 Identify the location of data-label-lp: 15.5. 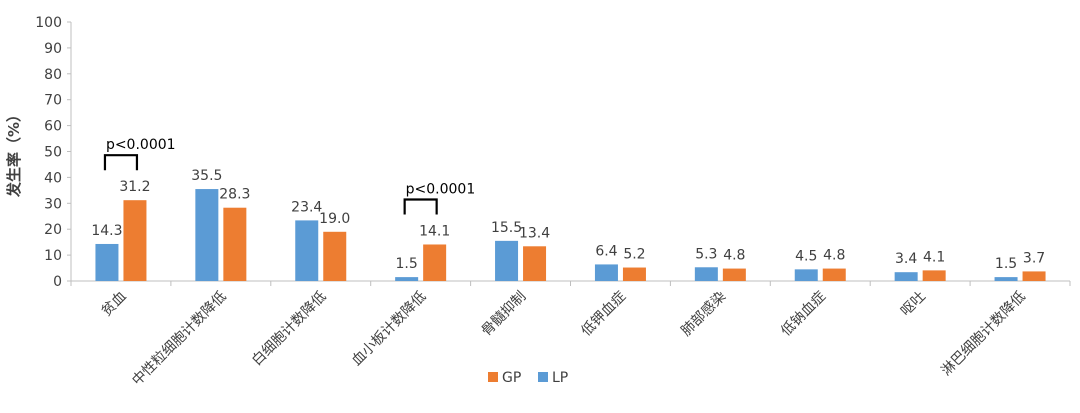
(506, 228).